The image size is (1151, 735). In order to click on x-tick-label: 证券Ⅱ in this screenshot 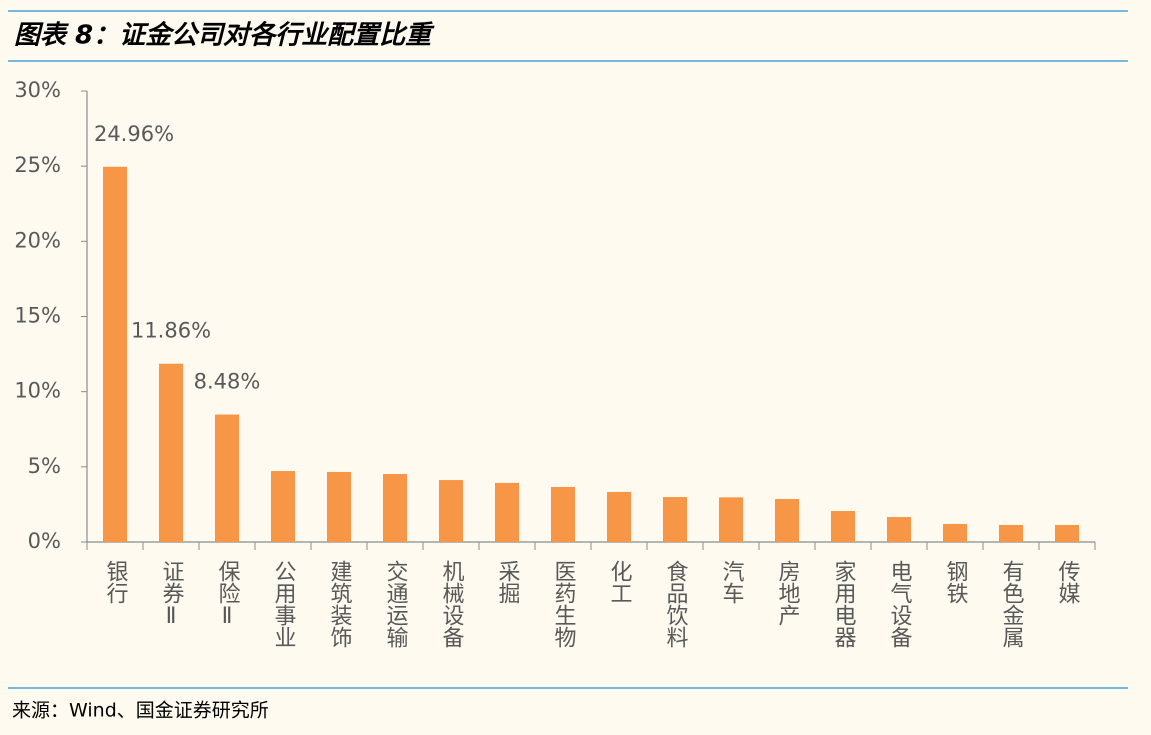, I will do `click(172, 594)`.